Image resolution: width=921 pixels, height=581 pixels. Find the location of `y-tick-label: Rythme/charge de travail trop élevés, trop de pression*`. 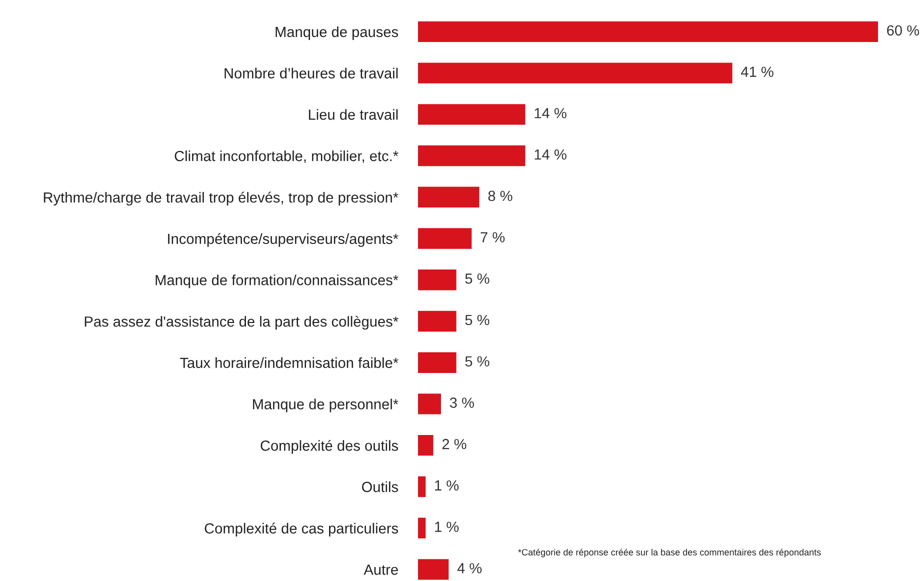

y-tick-label: Rythme/charge de travail trop élevés, trop de pression* is located at coordinates (221, 199).